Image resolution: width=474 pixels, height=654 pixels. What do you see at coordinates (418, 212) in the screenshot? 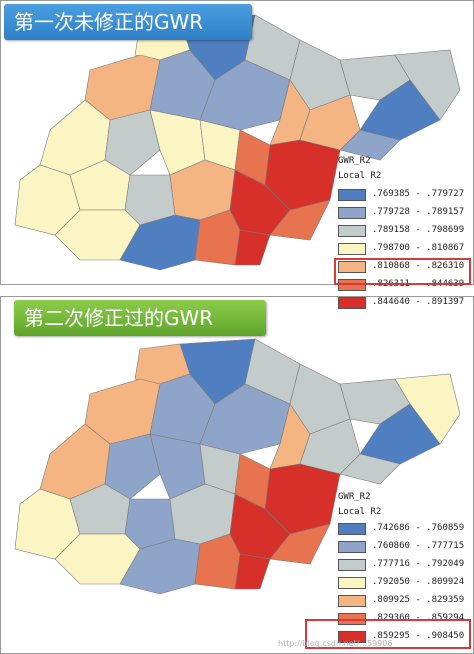
I see `legend-range-label: .779728 - .789157` at bounding box center [418, 212].